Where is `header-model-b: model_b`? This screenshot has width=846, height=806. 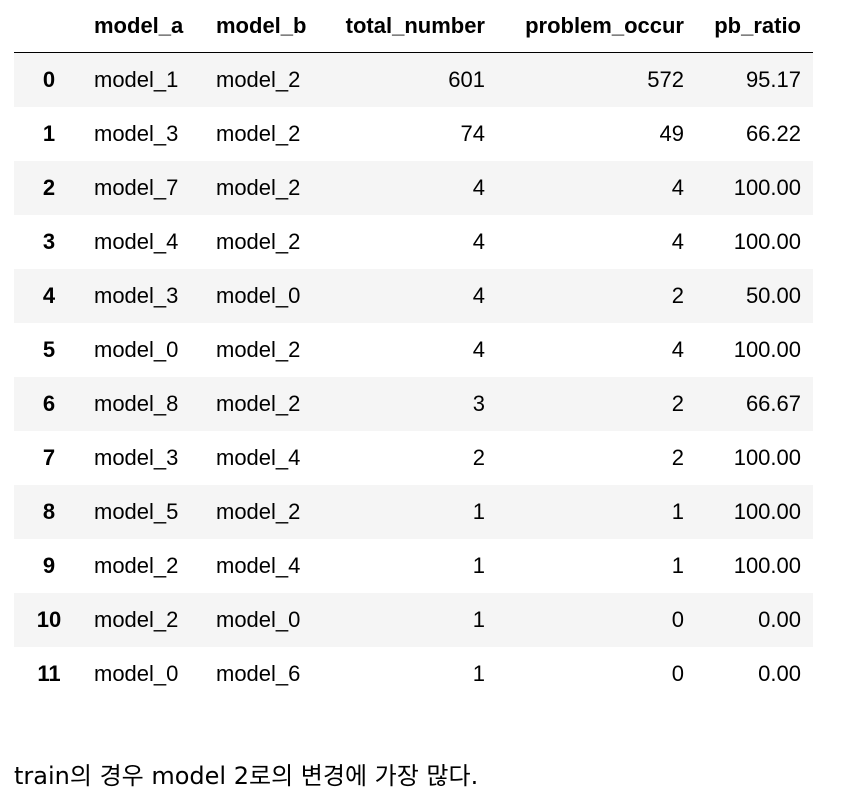
header-model-b: model_b is located at coordinates (262, 26).